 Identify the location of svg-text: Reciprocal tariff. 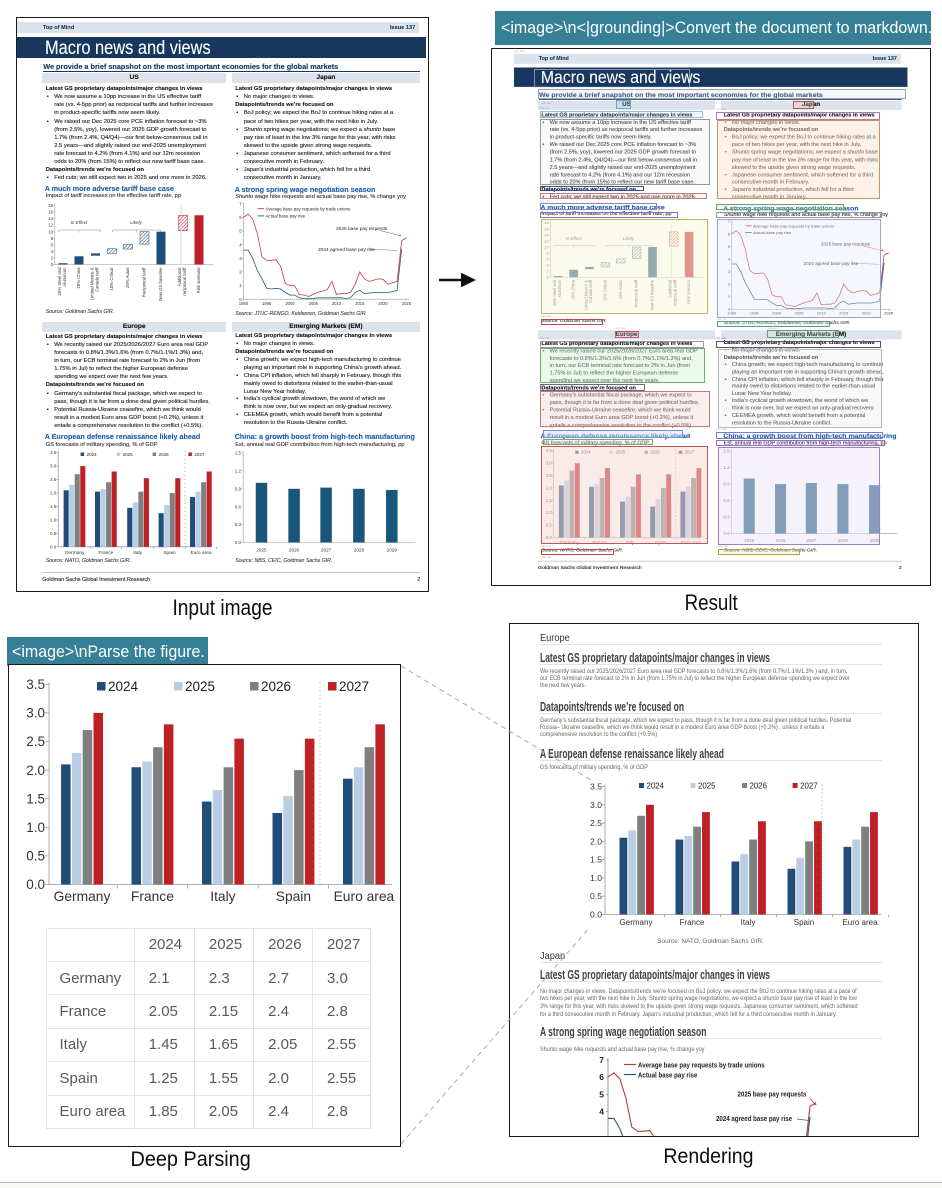
(144, 282).